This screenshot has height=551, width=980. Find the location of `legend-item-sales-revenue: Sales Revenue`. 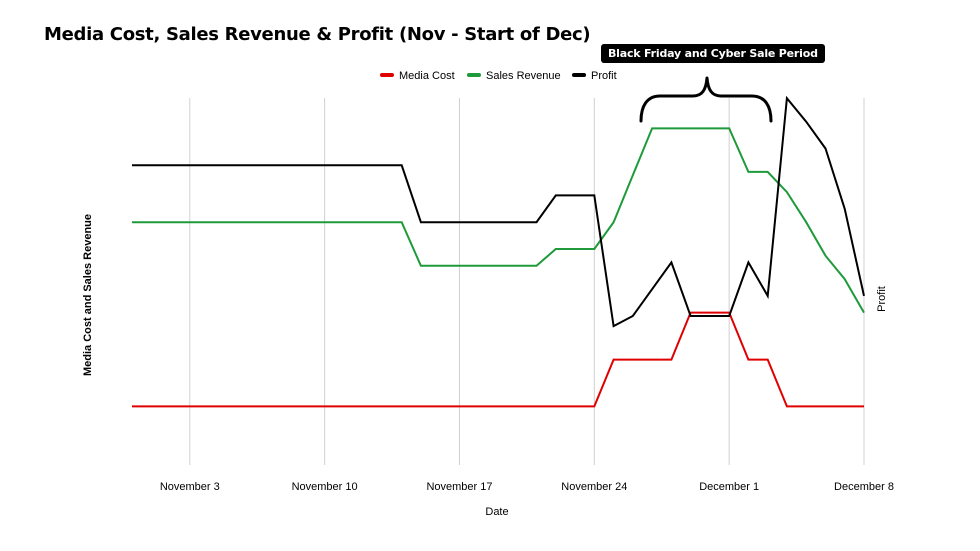

legend-item-sales-revenue: Sales Revenue is located at coordinates (514, 76).